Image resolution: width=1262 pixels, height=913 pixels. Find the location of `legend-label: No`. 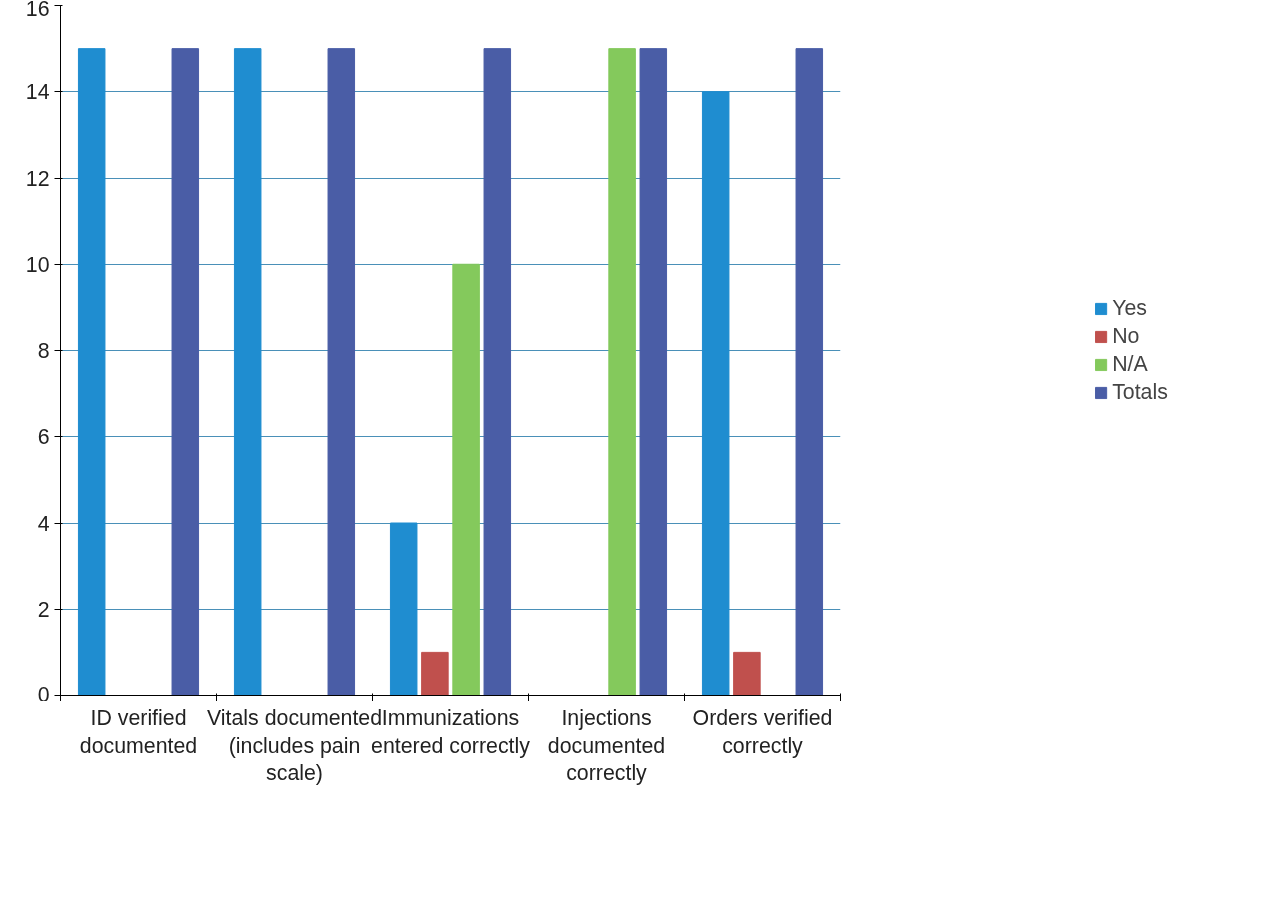

legend-label: No is located at coordinates (1126, 336).